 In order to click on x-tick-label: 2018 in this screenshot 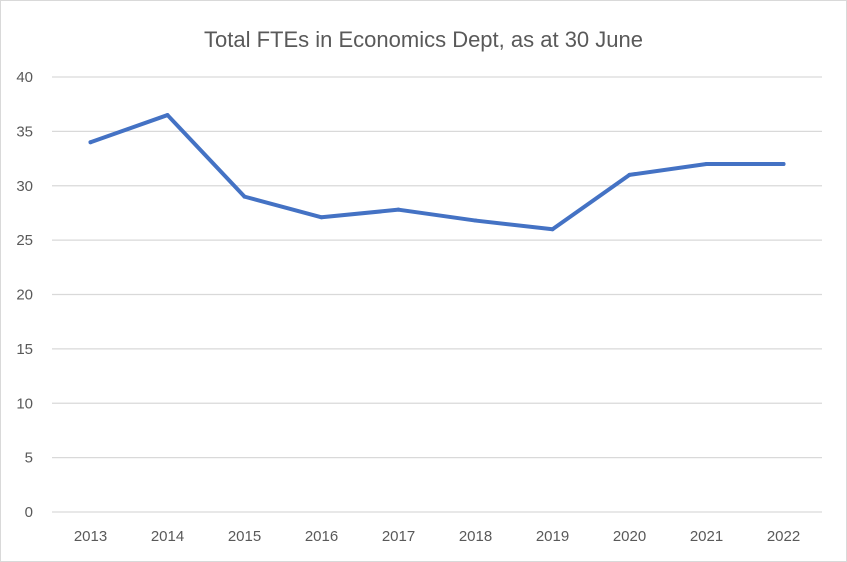, I will do `click(475, 536)`.